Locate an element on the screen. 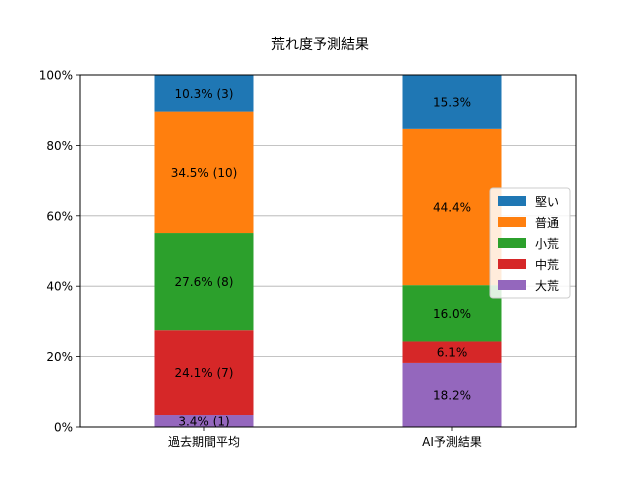 Image resolution: width=640 pixels, height=484 pixels. bar-value-label: 27.6% (8) is located at coordinates (204, 282).